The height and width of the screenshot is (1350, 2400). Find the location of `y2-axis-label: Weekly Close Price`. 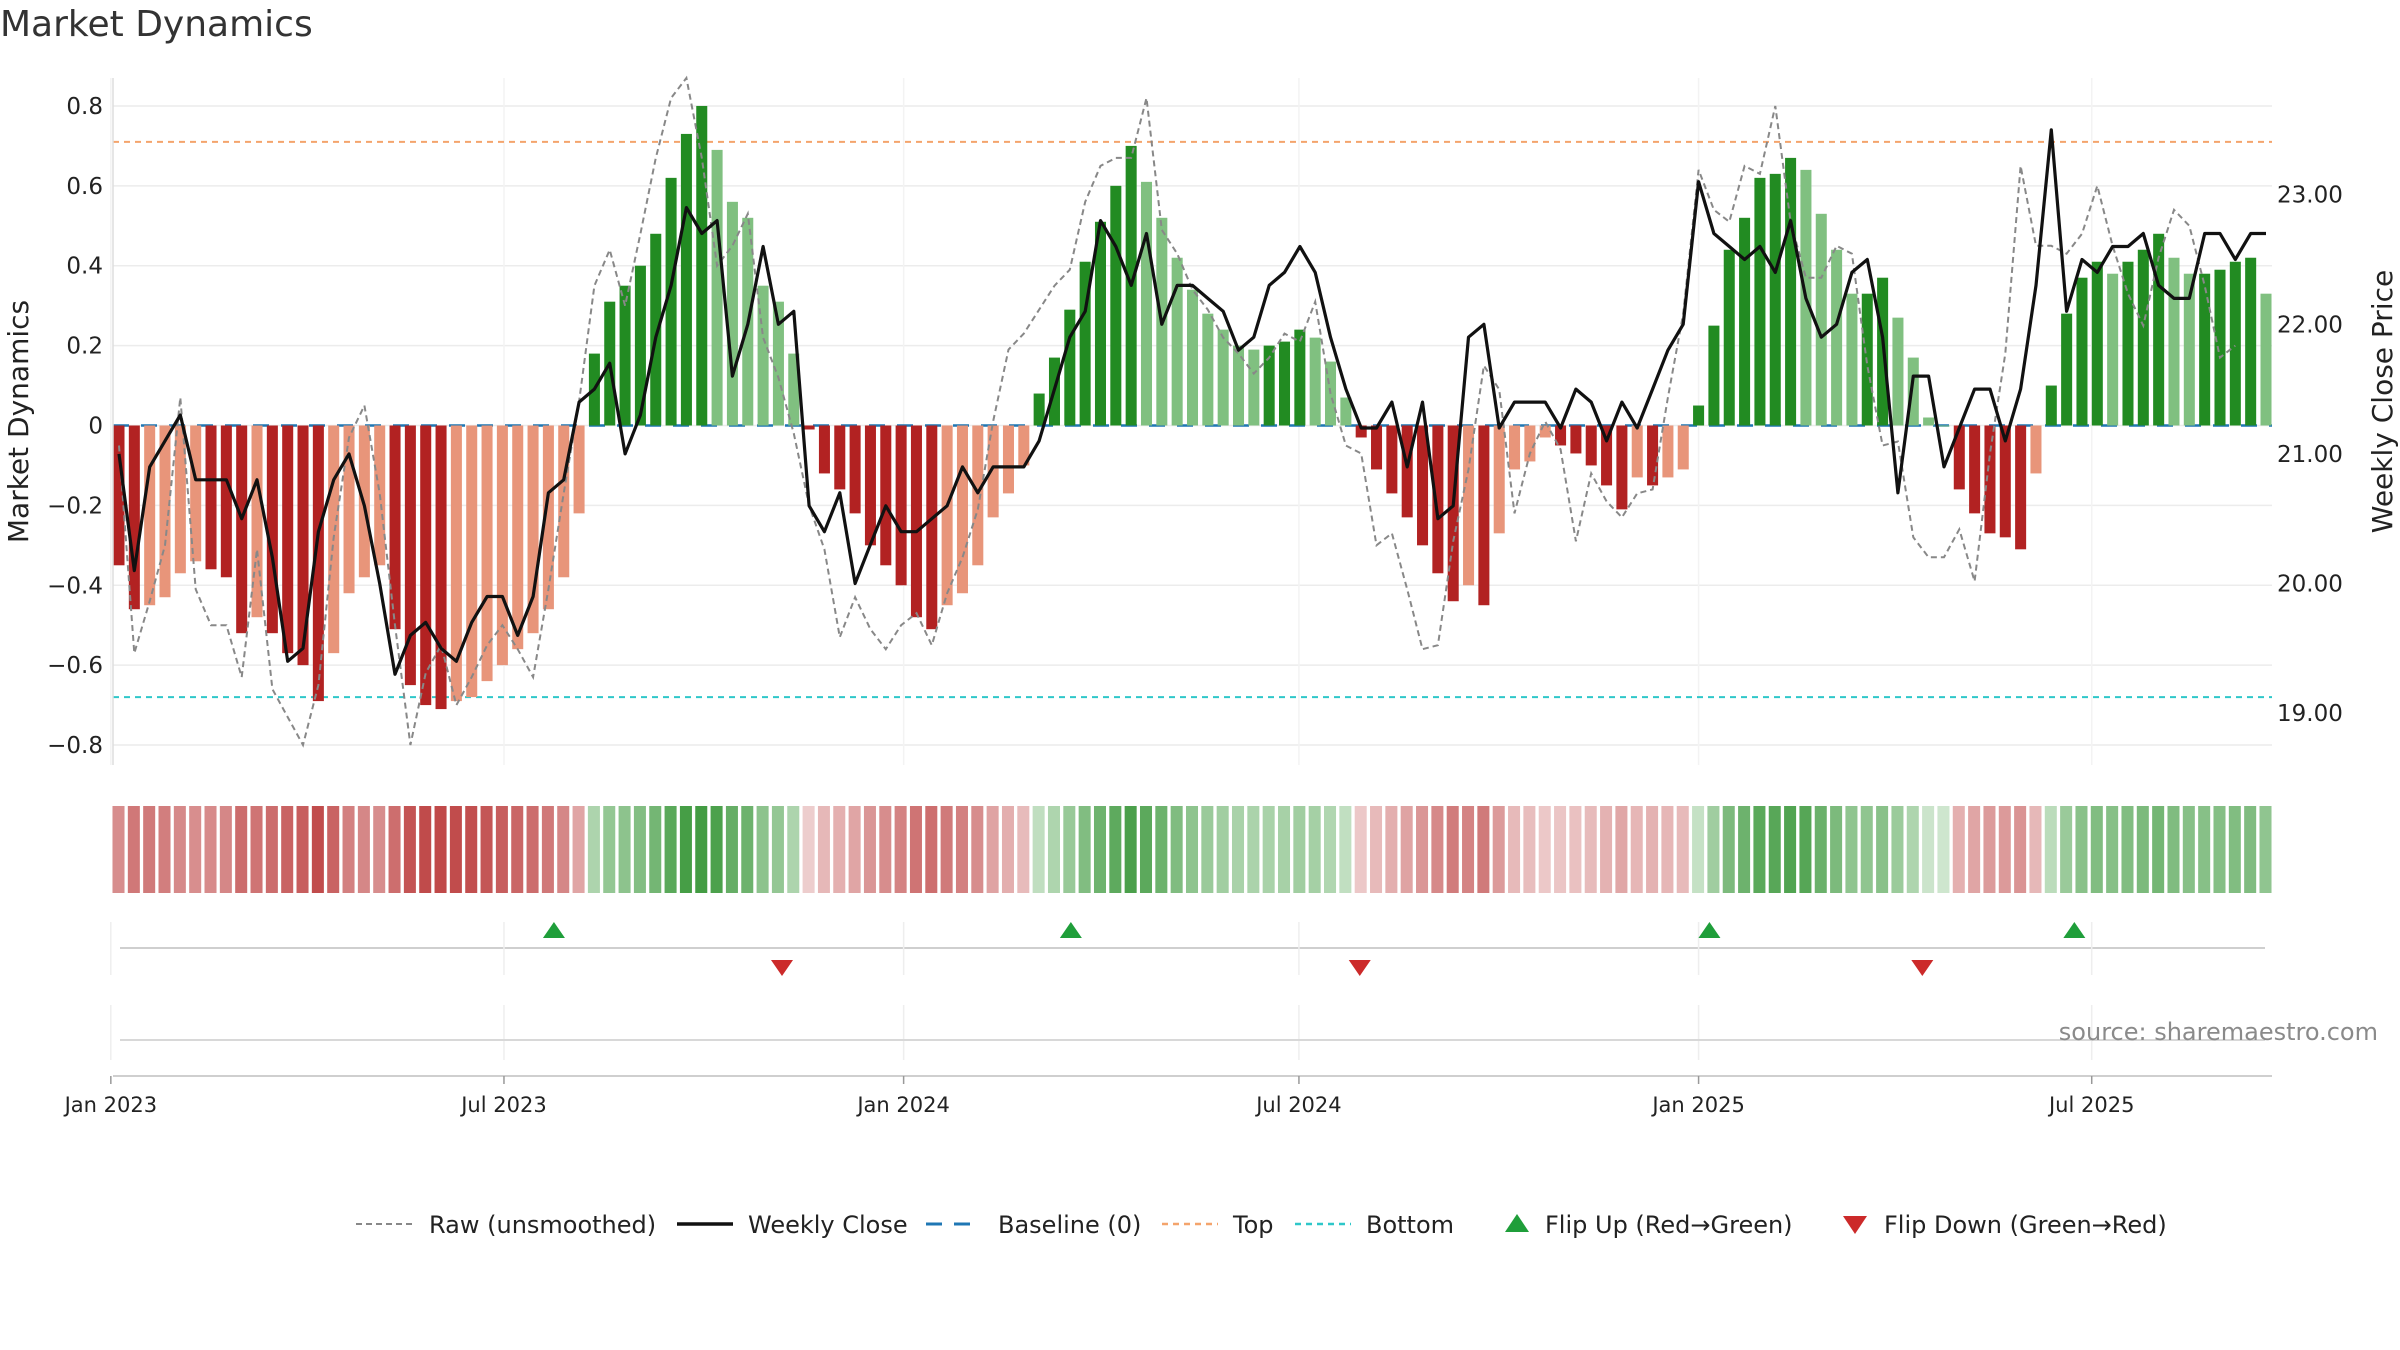

y2-axis-label: Weekly Close Price is located at coordinates (2382, 401).